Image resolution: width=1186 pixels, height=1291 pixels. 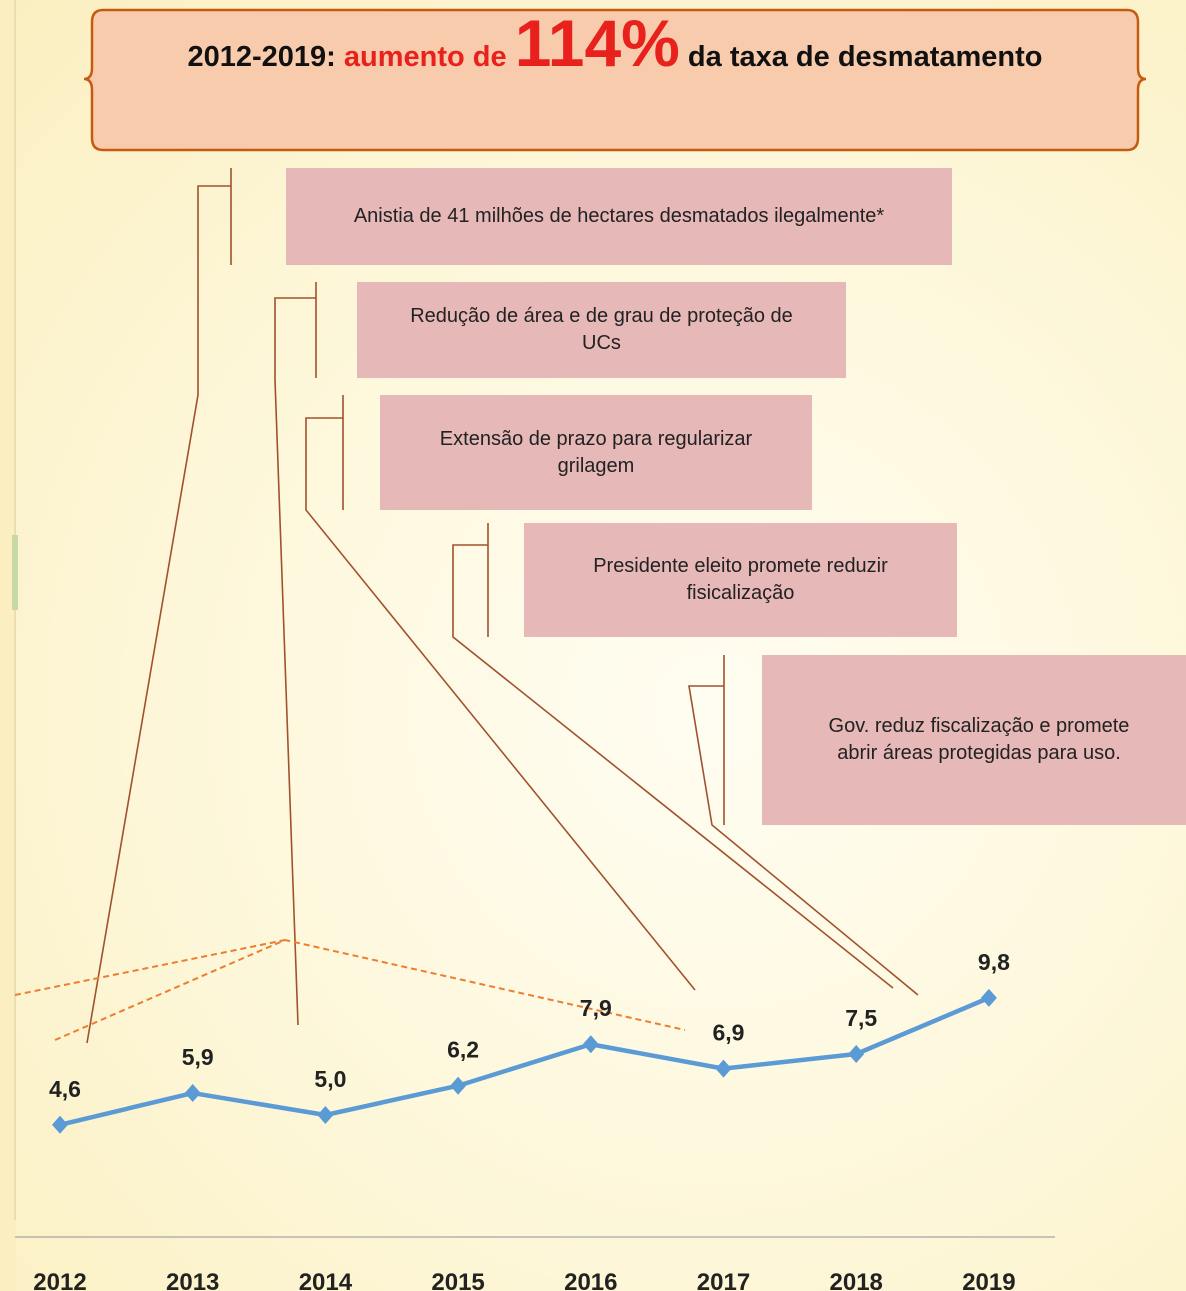 What do you see at coordinates (463, 1050) in the screenshot?
I see `value-label: 6,2` at bounding box center [463, 1050].